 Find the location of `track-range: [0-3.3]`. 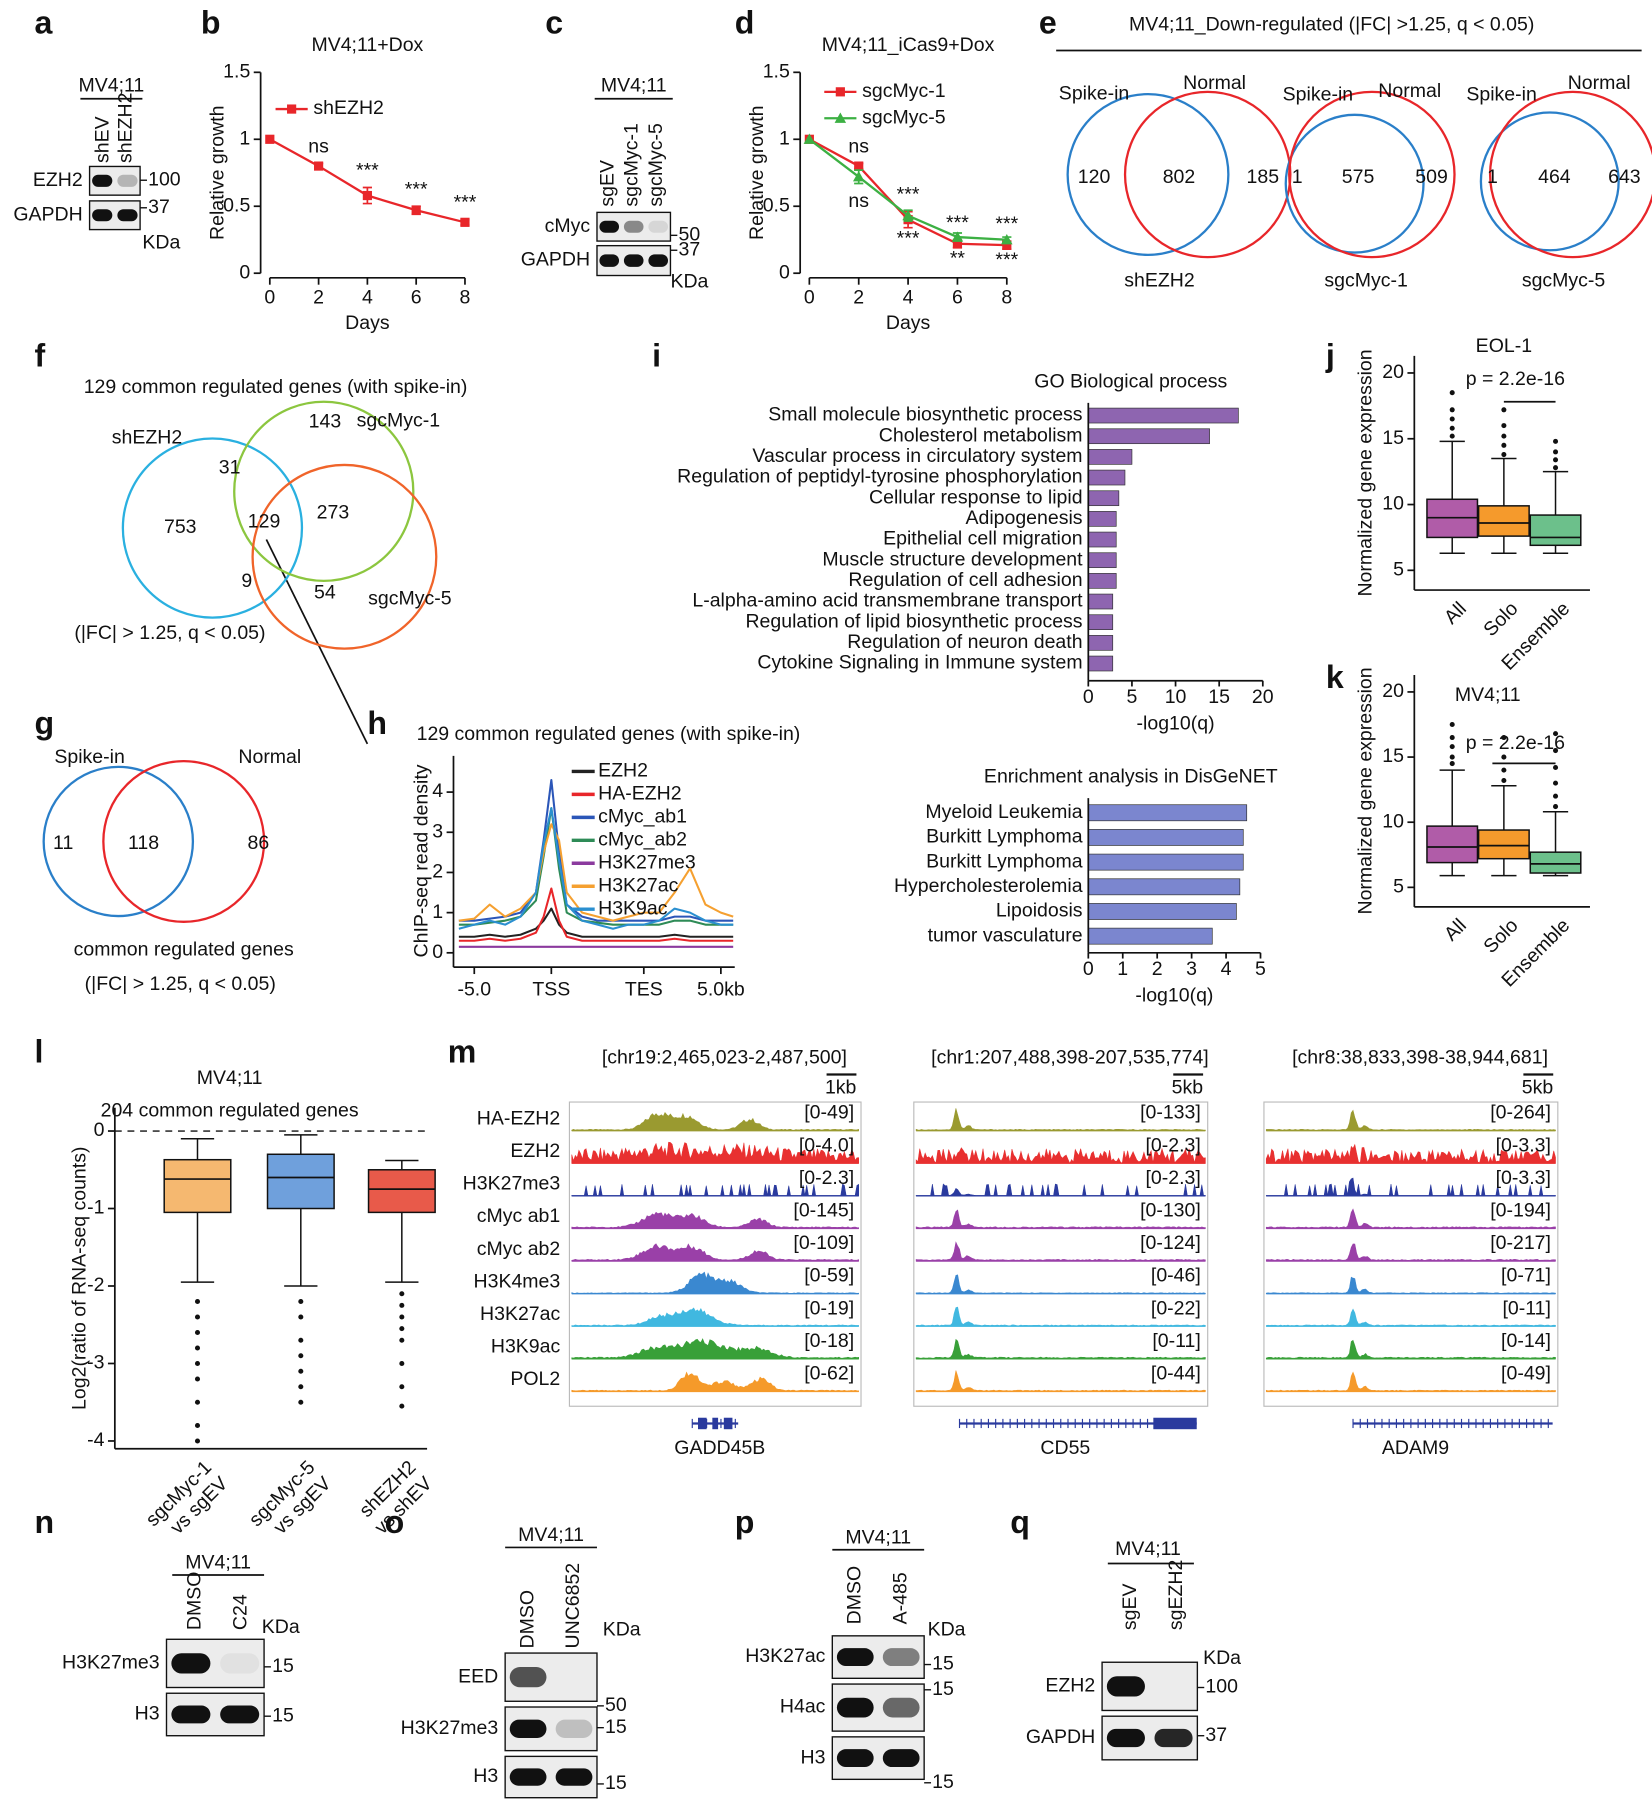

track-range: [0-3.3] is located at coordinates (1523, 1145).